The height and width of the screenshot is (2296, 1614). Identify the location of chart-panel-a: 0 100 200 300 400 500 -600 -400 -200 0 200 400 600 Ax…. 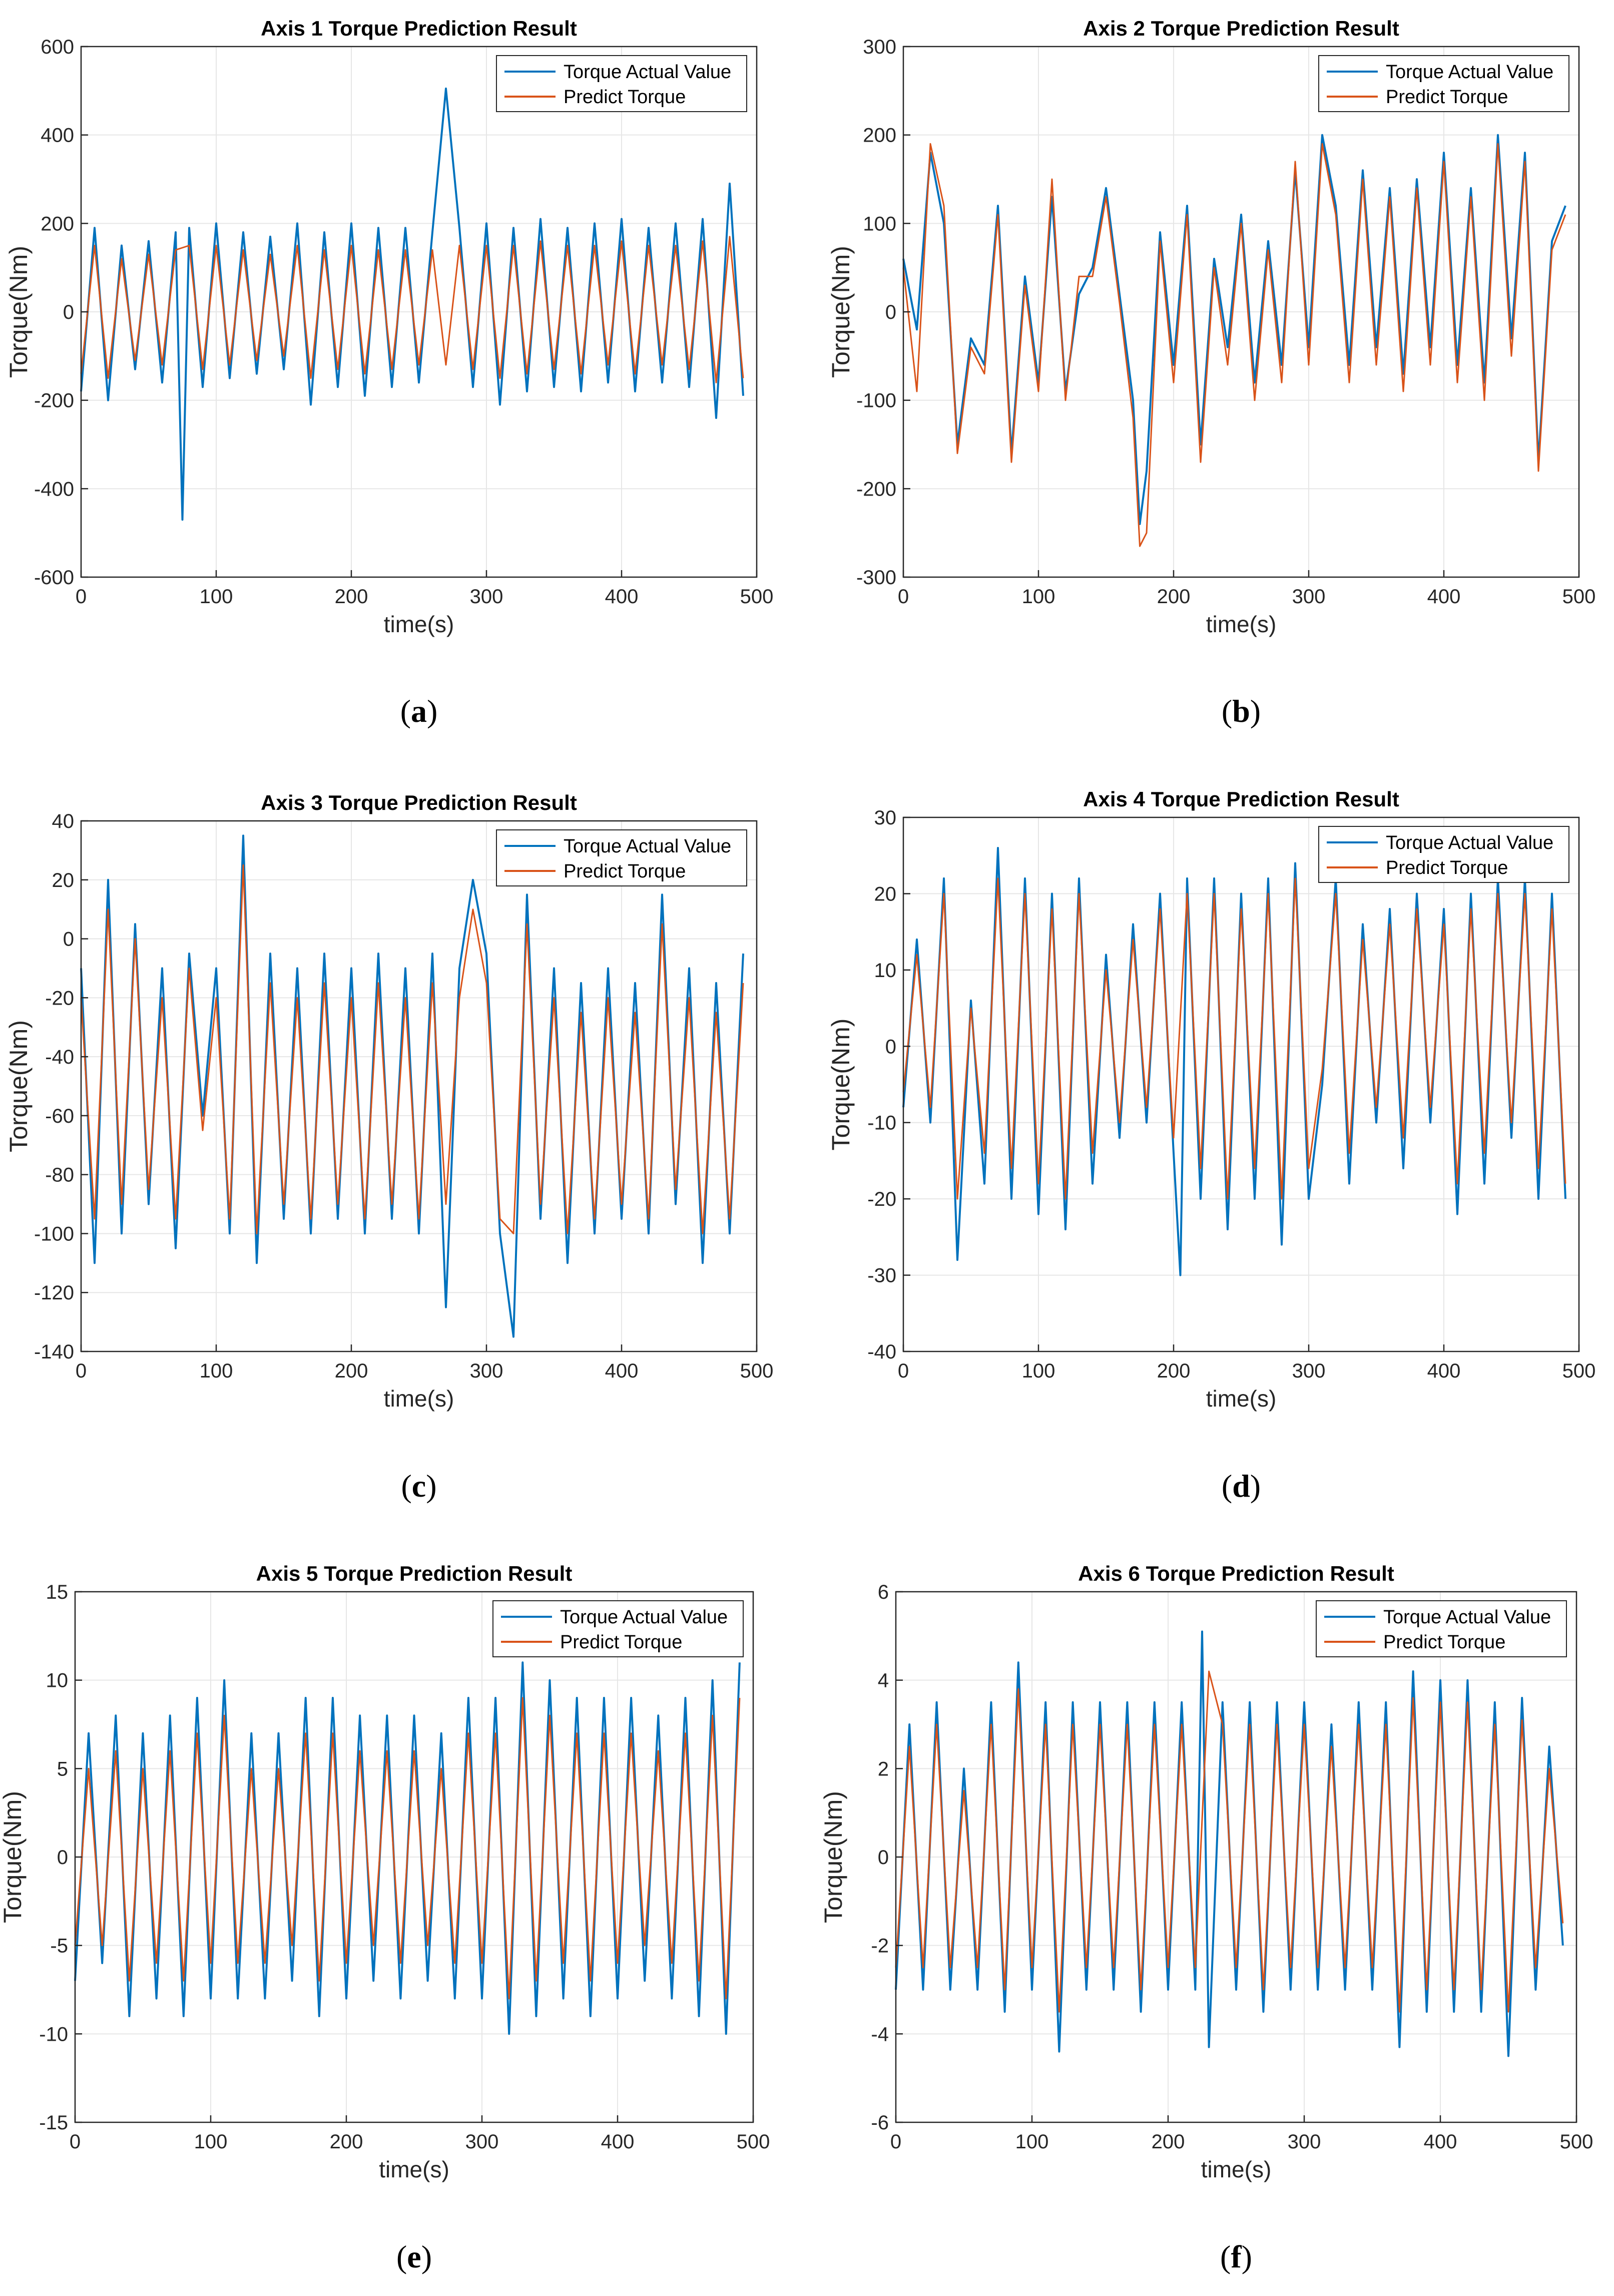
(389, 373).